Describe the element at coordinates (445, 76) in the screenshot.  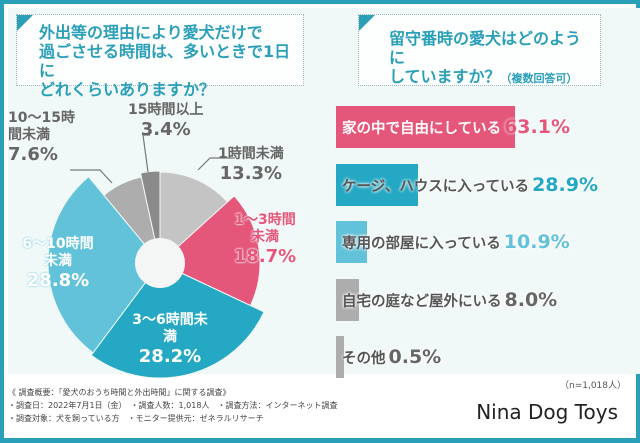
I see `question-line: していますか？` at that location.